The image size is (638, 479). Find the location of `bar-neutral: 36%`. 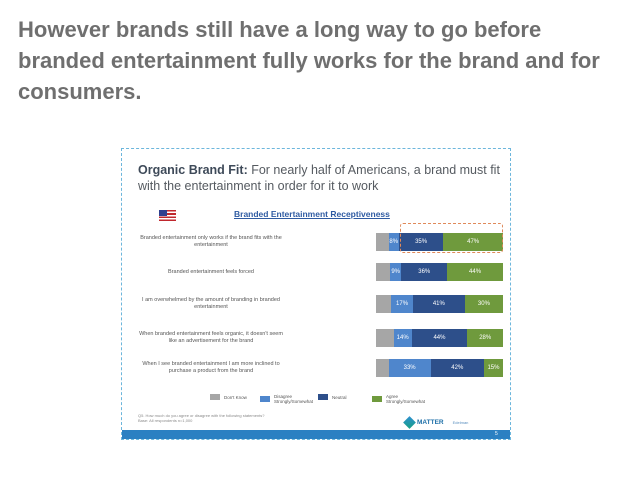

bar-neutral: 36% is located at coordinates (424, 272).